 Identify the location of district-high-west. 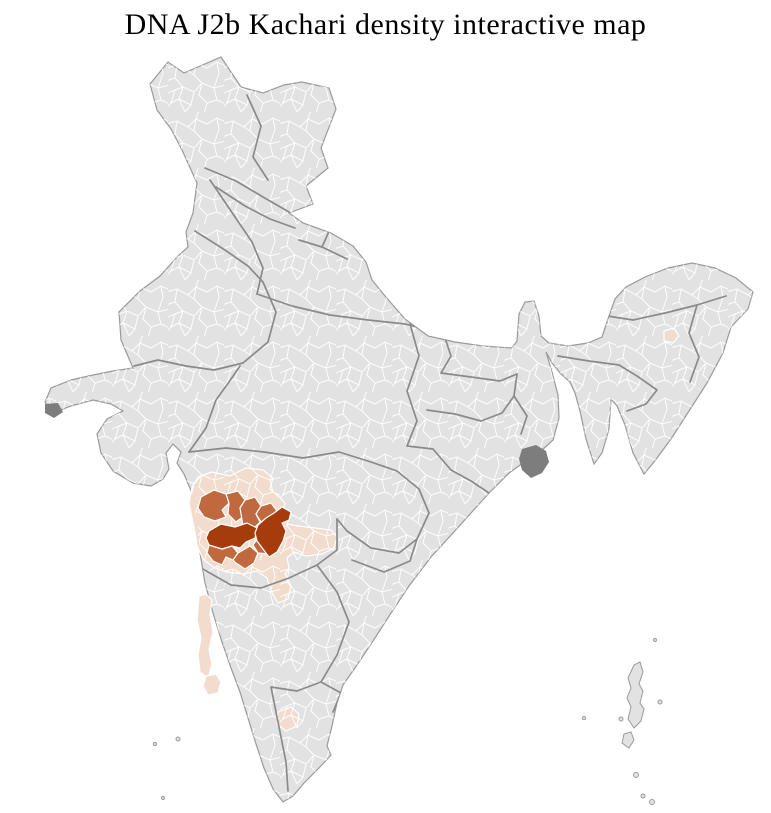
(231, 536).